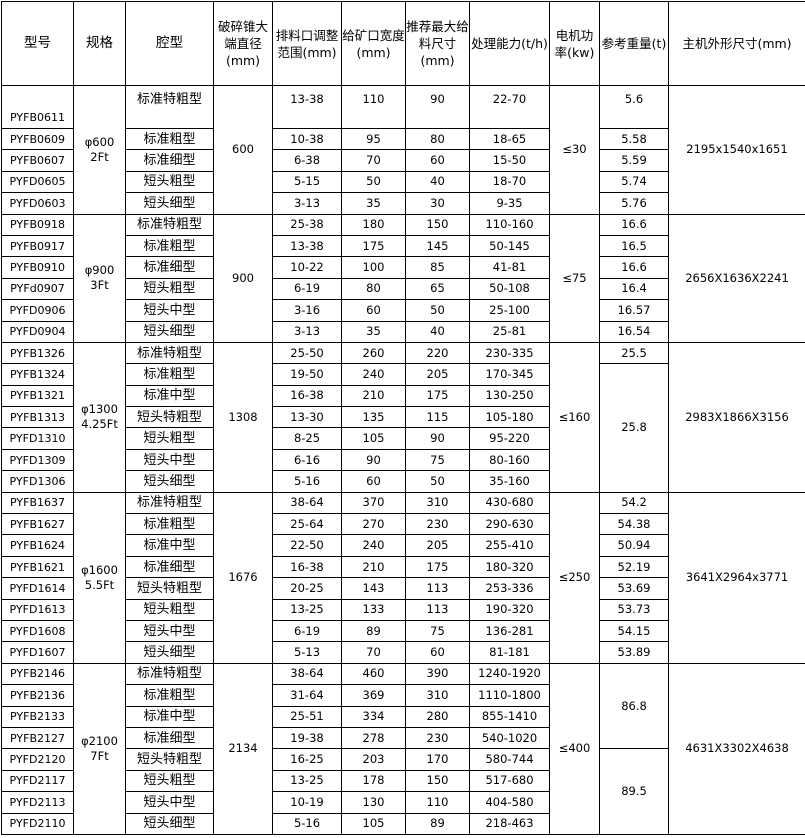 The image size is (805, 838). Describe the element at coordinates (510, 245) in the screenshot. I see `capacity-cell: 50-145` at that location.